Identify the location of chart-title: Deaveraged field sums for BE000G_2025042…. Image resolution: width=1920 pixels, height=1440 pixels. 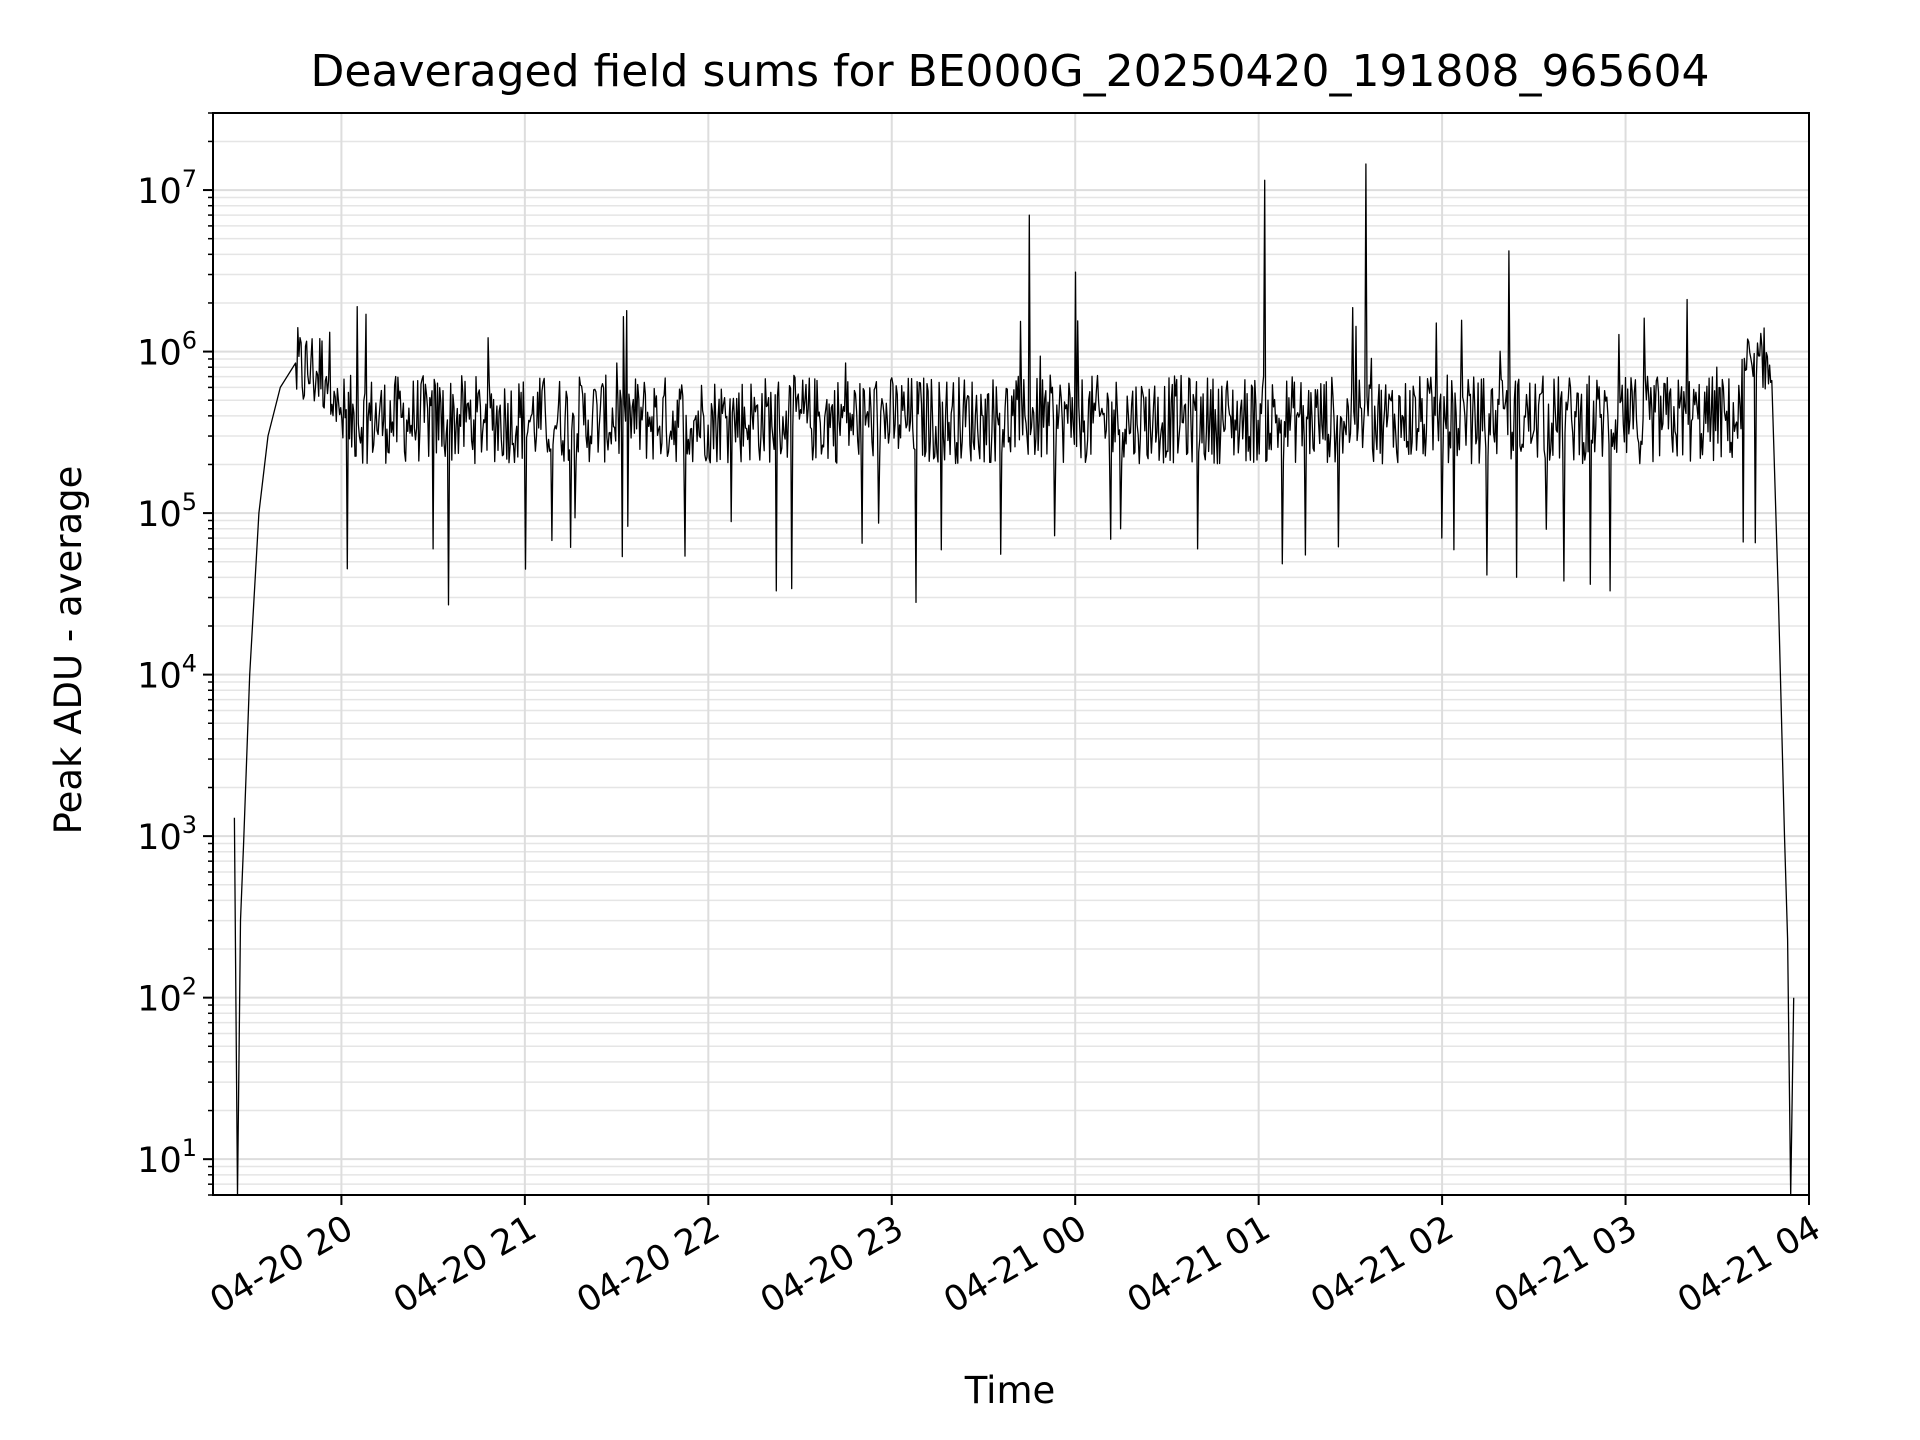
(1010, 71).